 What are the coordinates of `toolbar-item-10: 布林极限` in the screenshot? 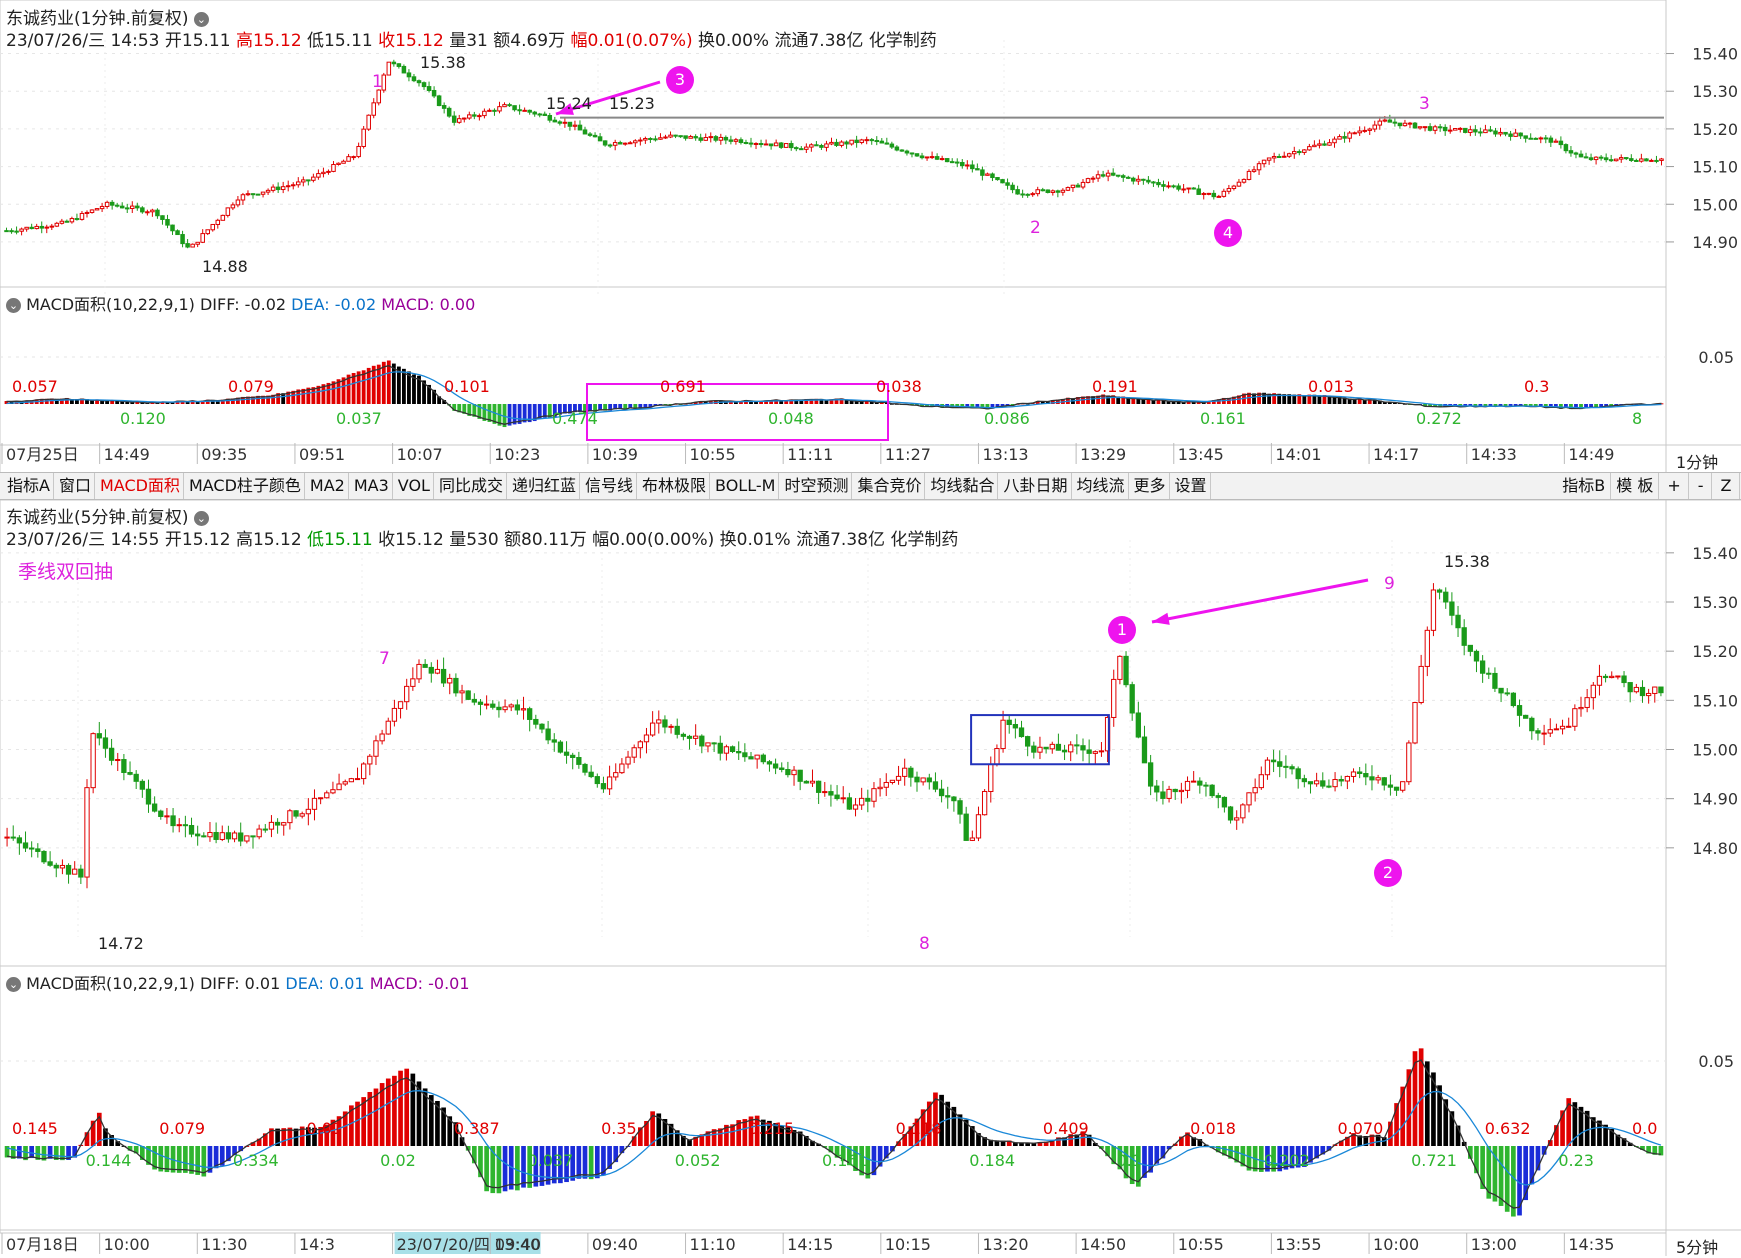 It's located at (675, 486).